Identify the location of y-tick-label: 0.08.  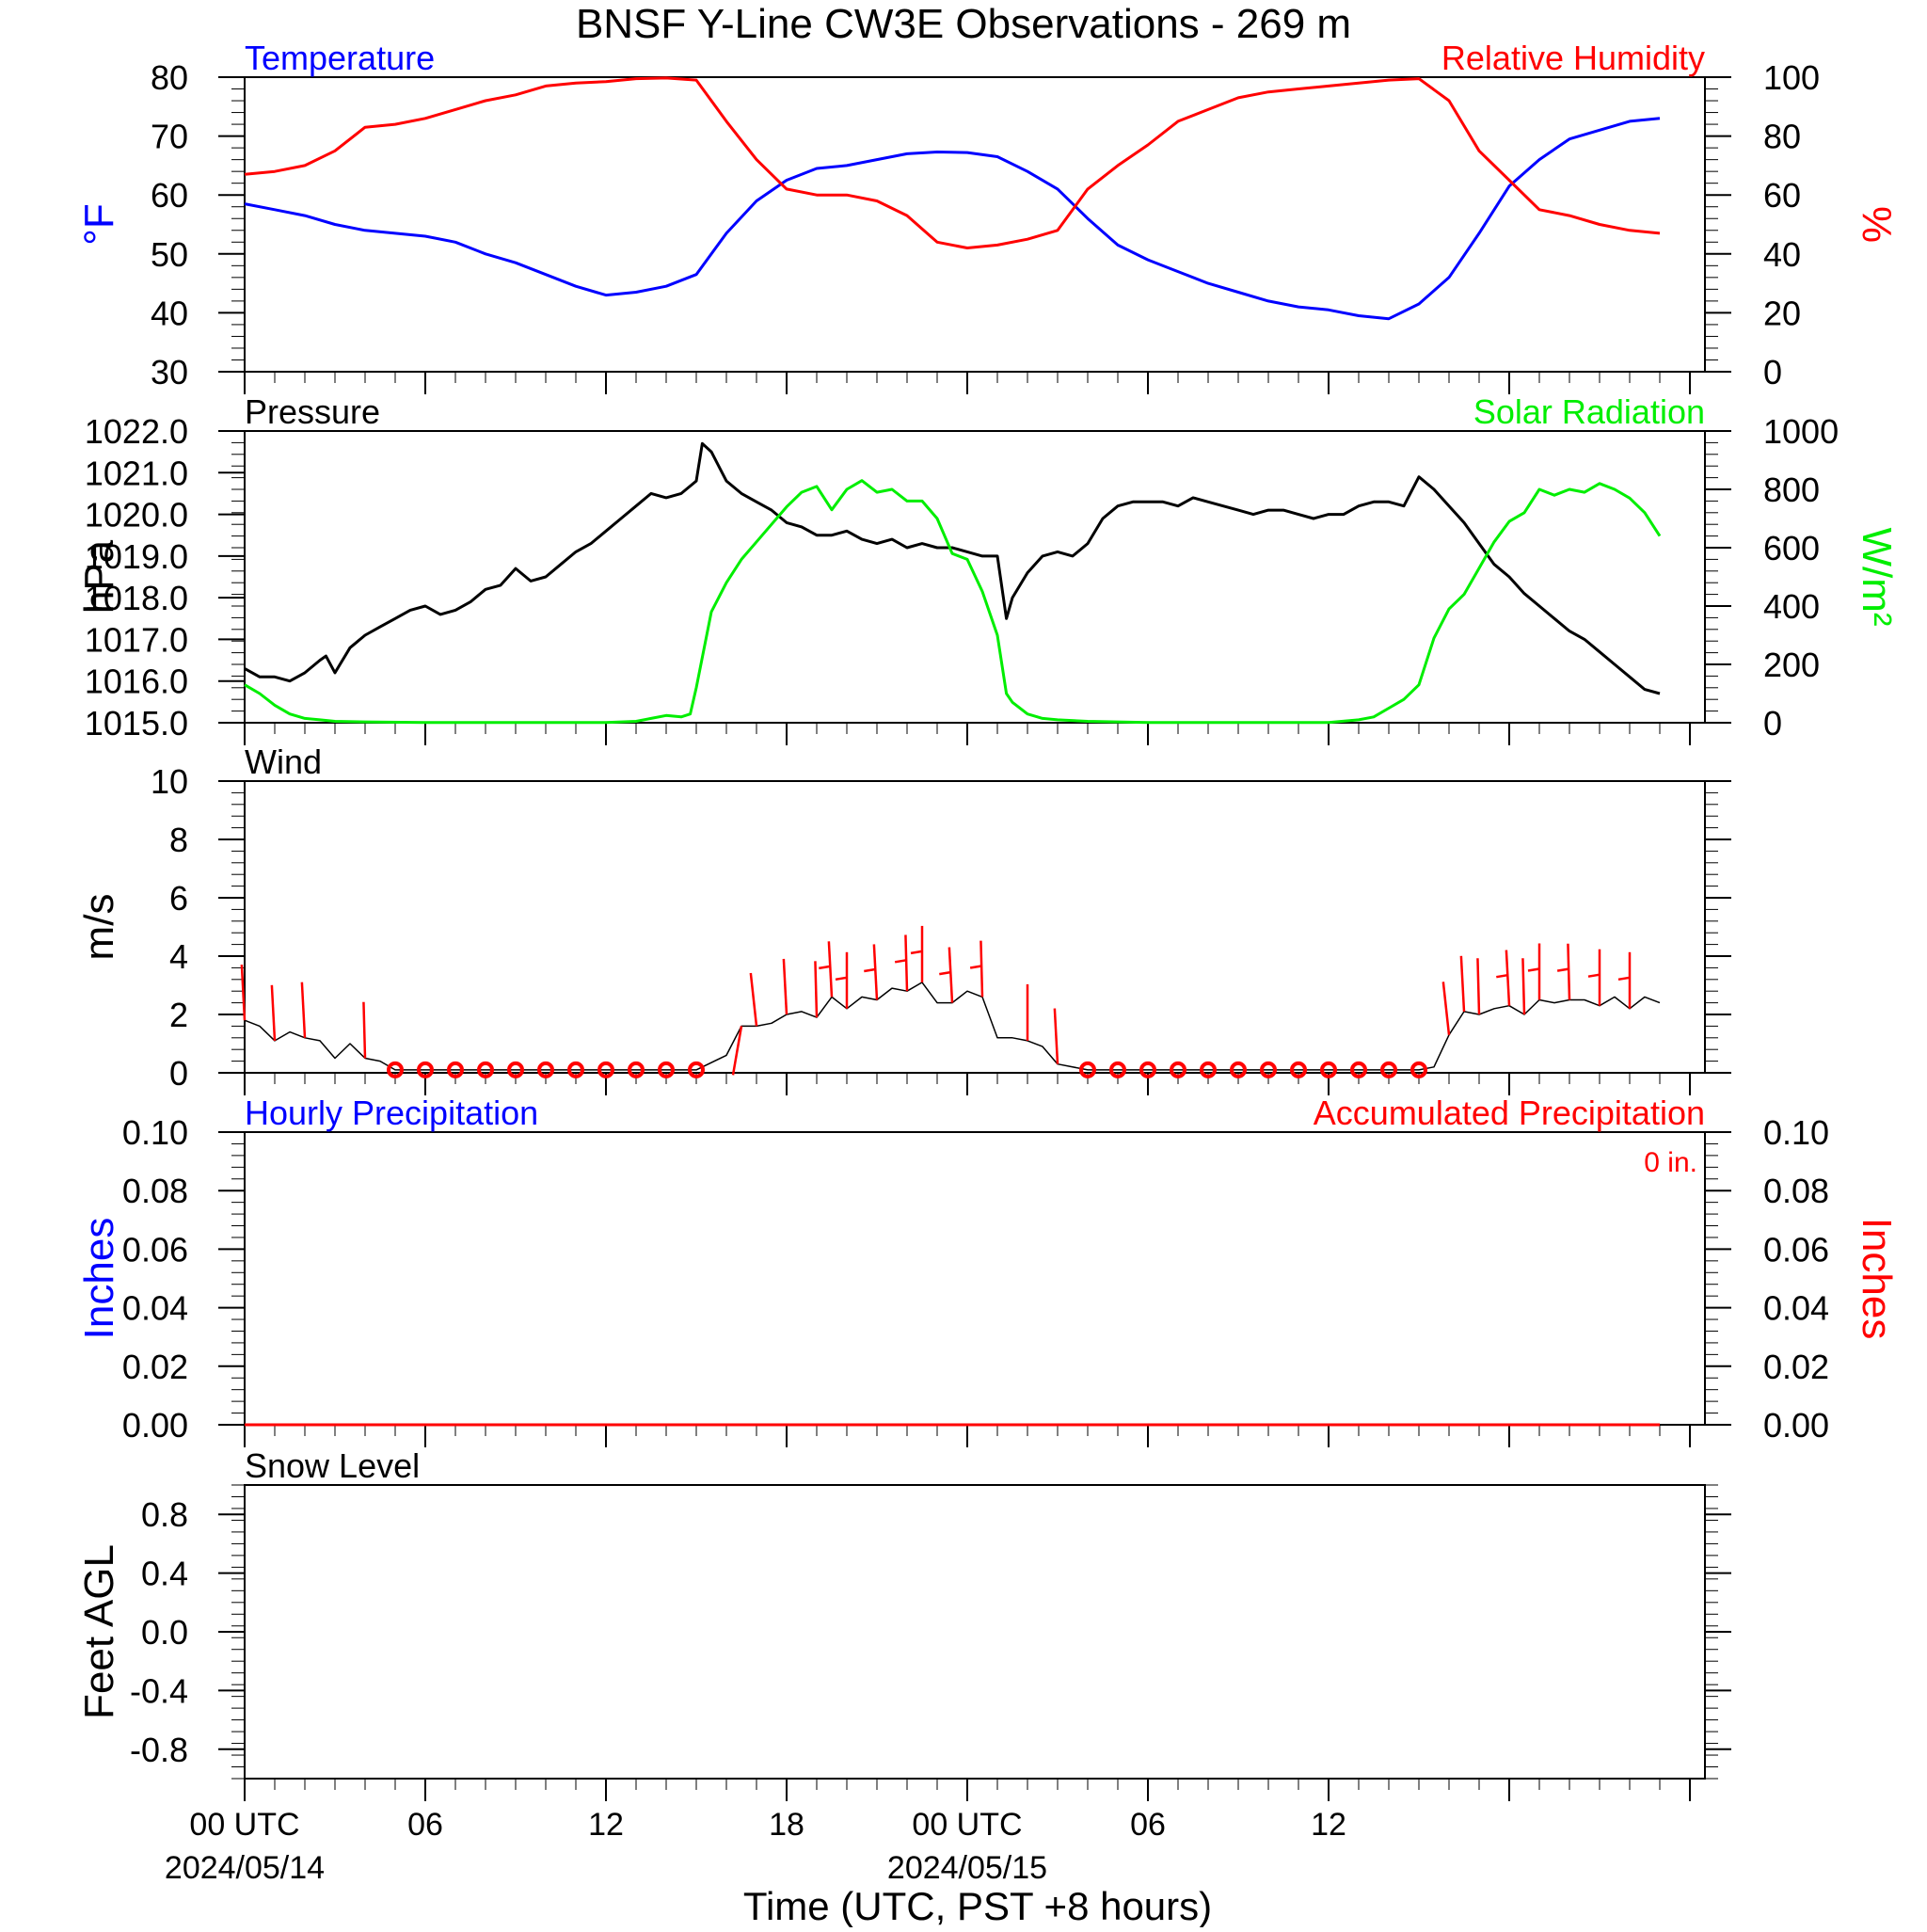
(155, 1191).